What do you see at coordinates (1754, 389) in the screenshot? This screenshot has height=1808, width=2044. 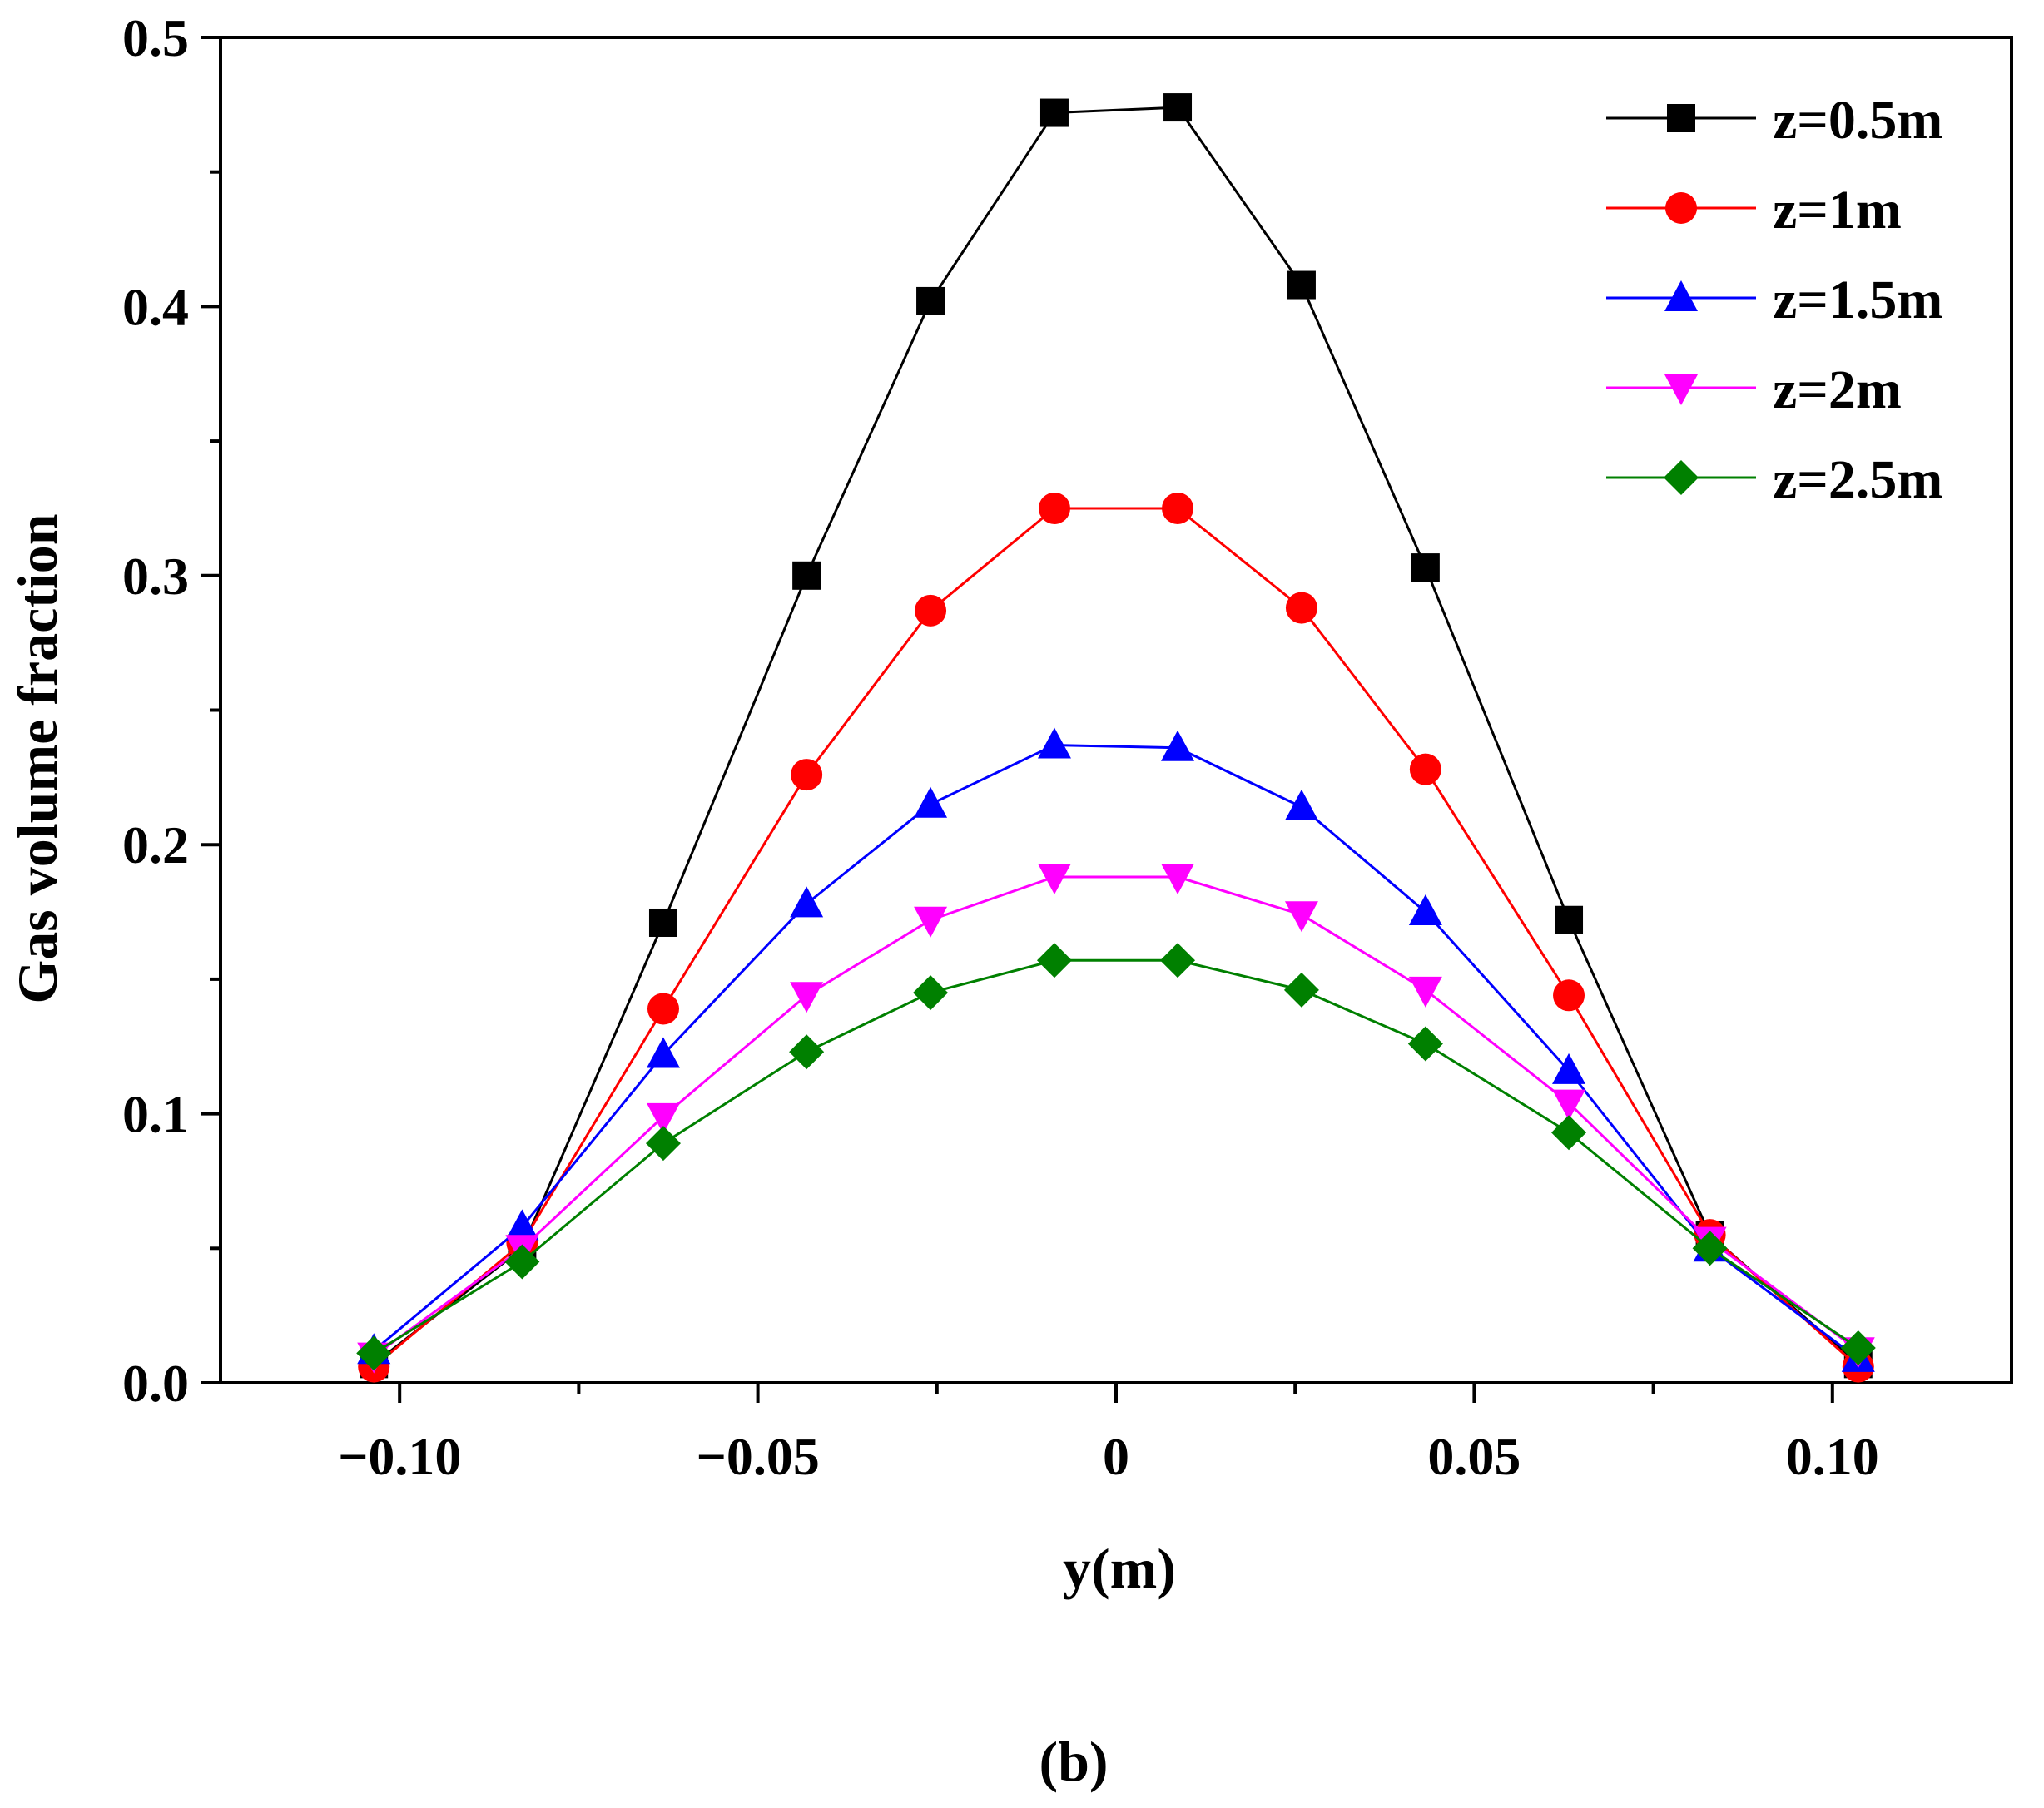 I see `legend-item: z=2m` at bounding box center [1754, 389].